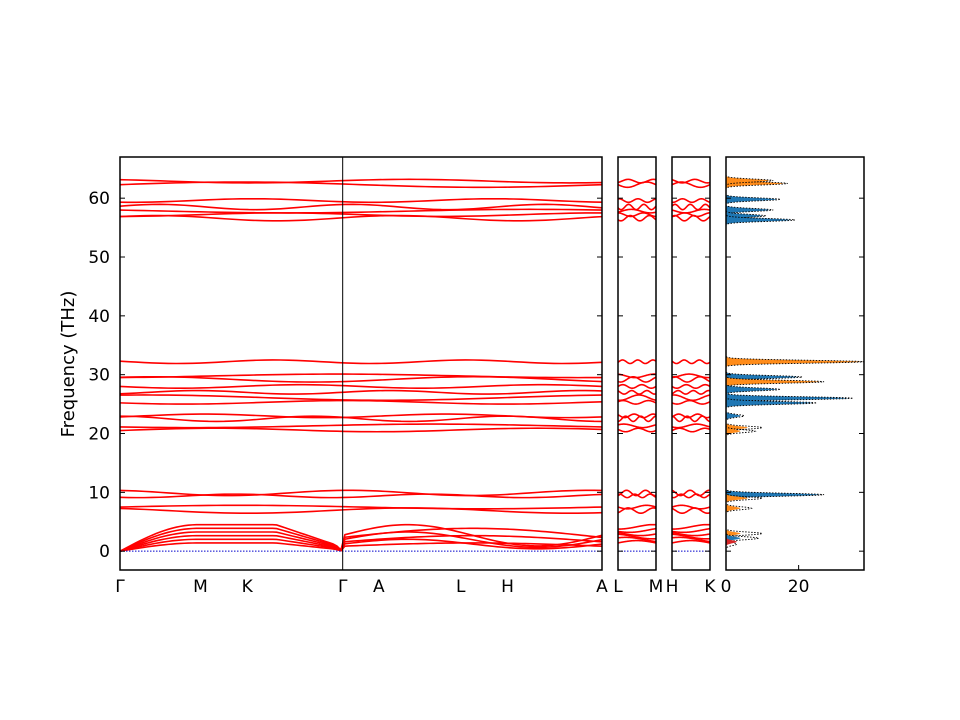  Describe the element at coordinates (248, 587) in the screenshot. I see `x-tick-label: K` at that location.